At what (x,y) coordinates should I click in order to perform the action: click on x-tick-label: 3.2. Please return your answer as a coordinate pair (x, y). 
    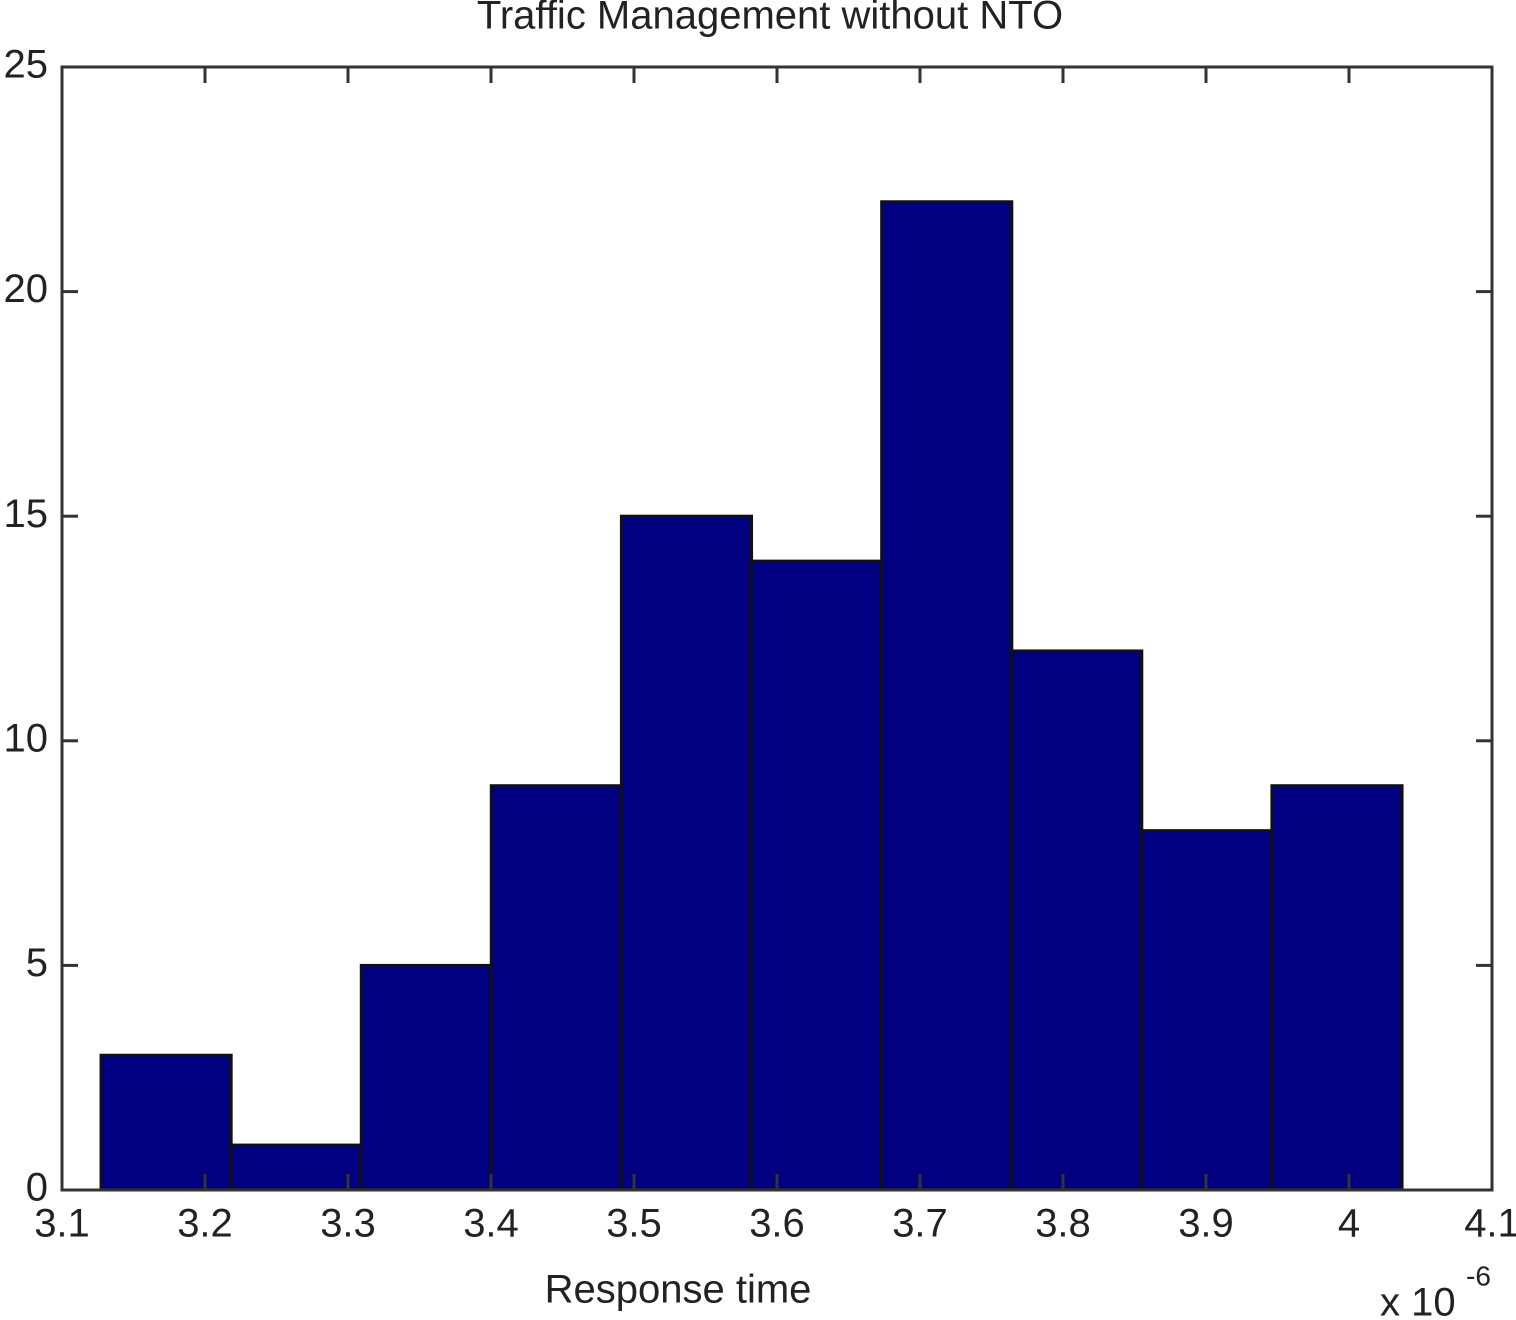
    Looking at the image, I should click on (205, 1224).